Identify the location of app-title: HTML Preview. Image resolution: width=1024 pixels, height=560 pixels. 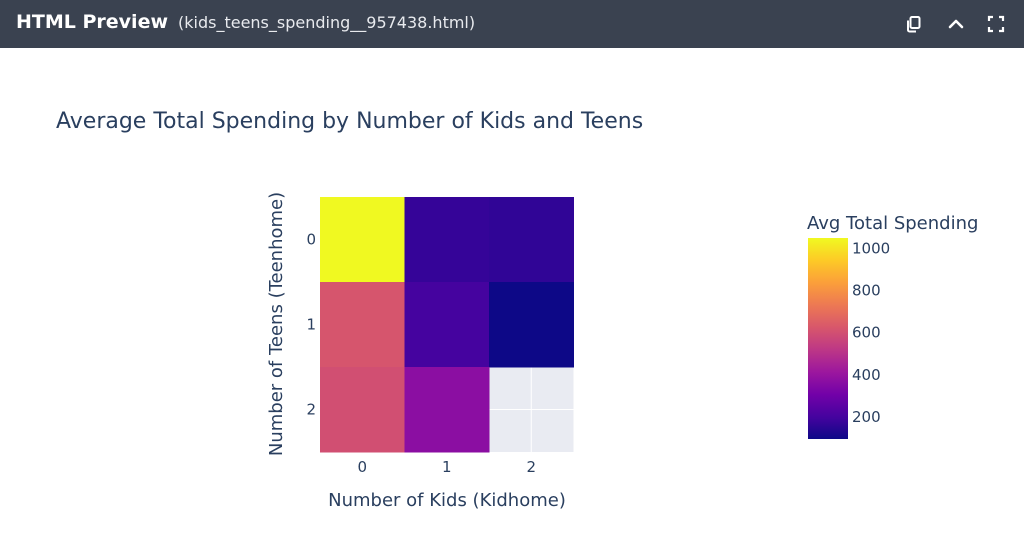
(92, 22).